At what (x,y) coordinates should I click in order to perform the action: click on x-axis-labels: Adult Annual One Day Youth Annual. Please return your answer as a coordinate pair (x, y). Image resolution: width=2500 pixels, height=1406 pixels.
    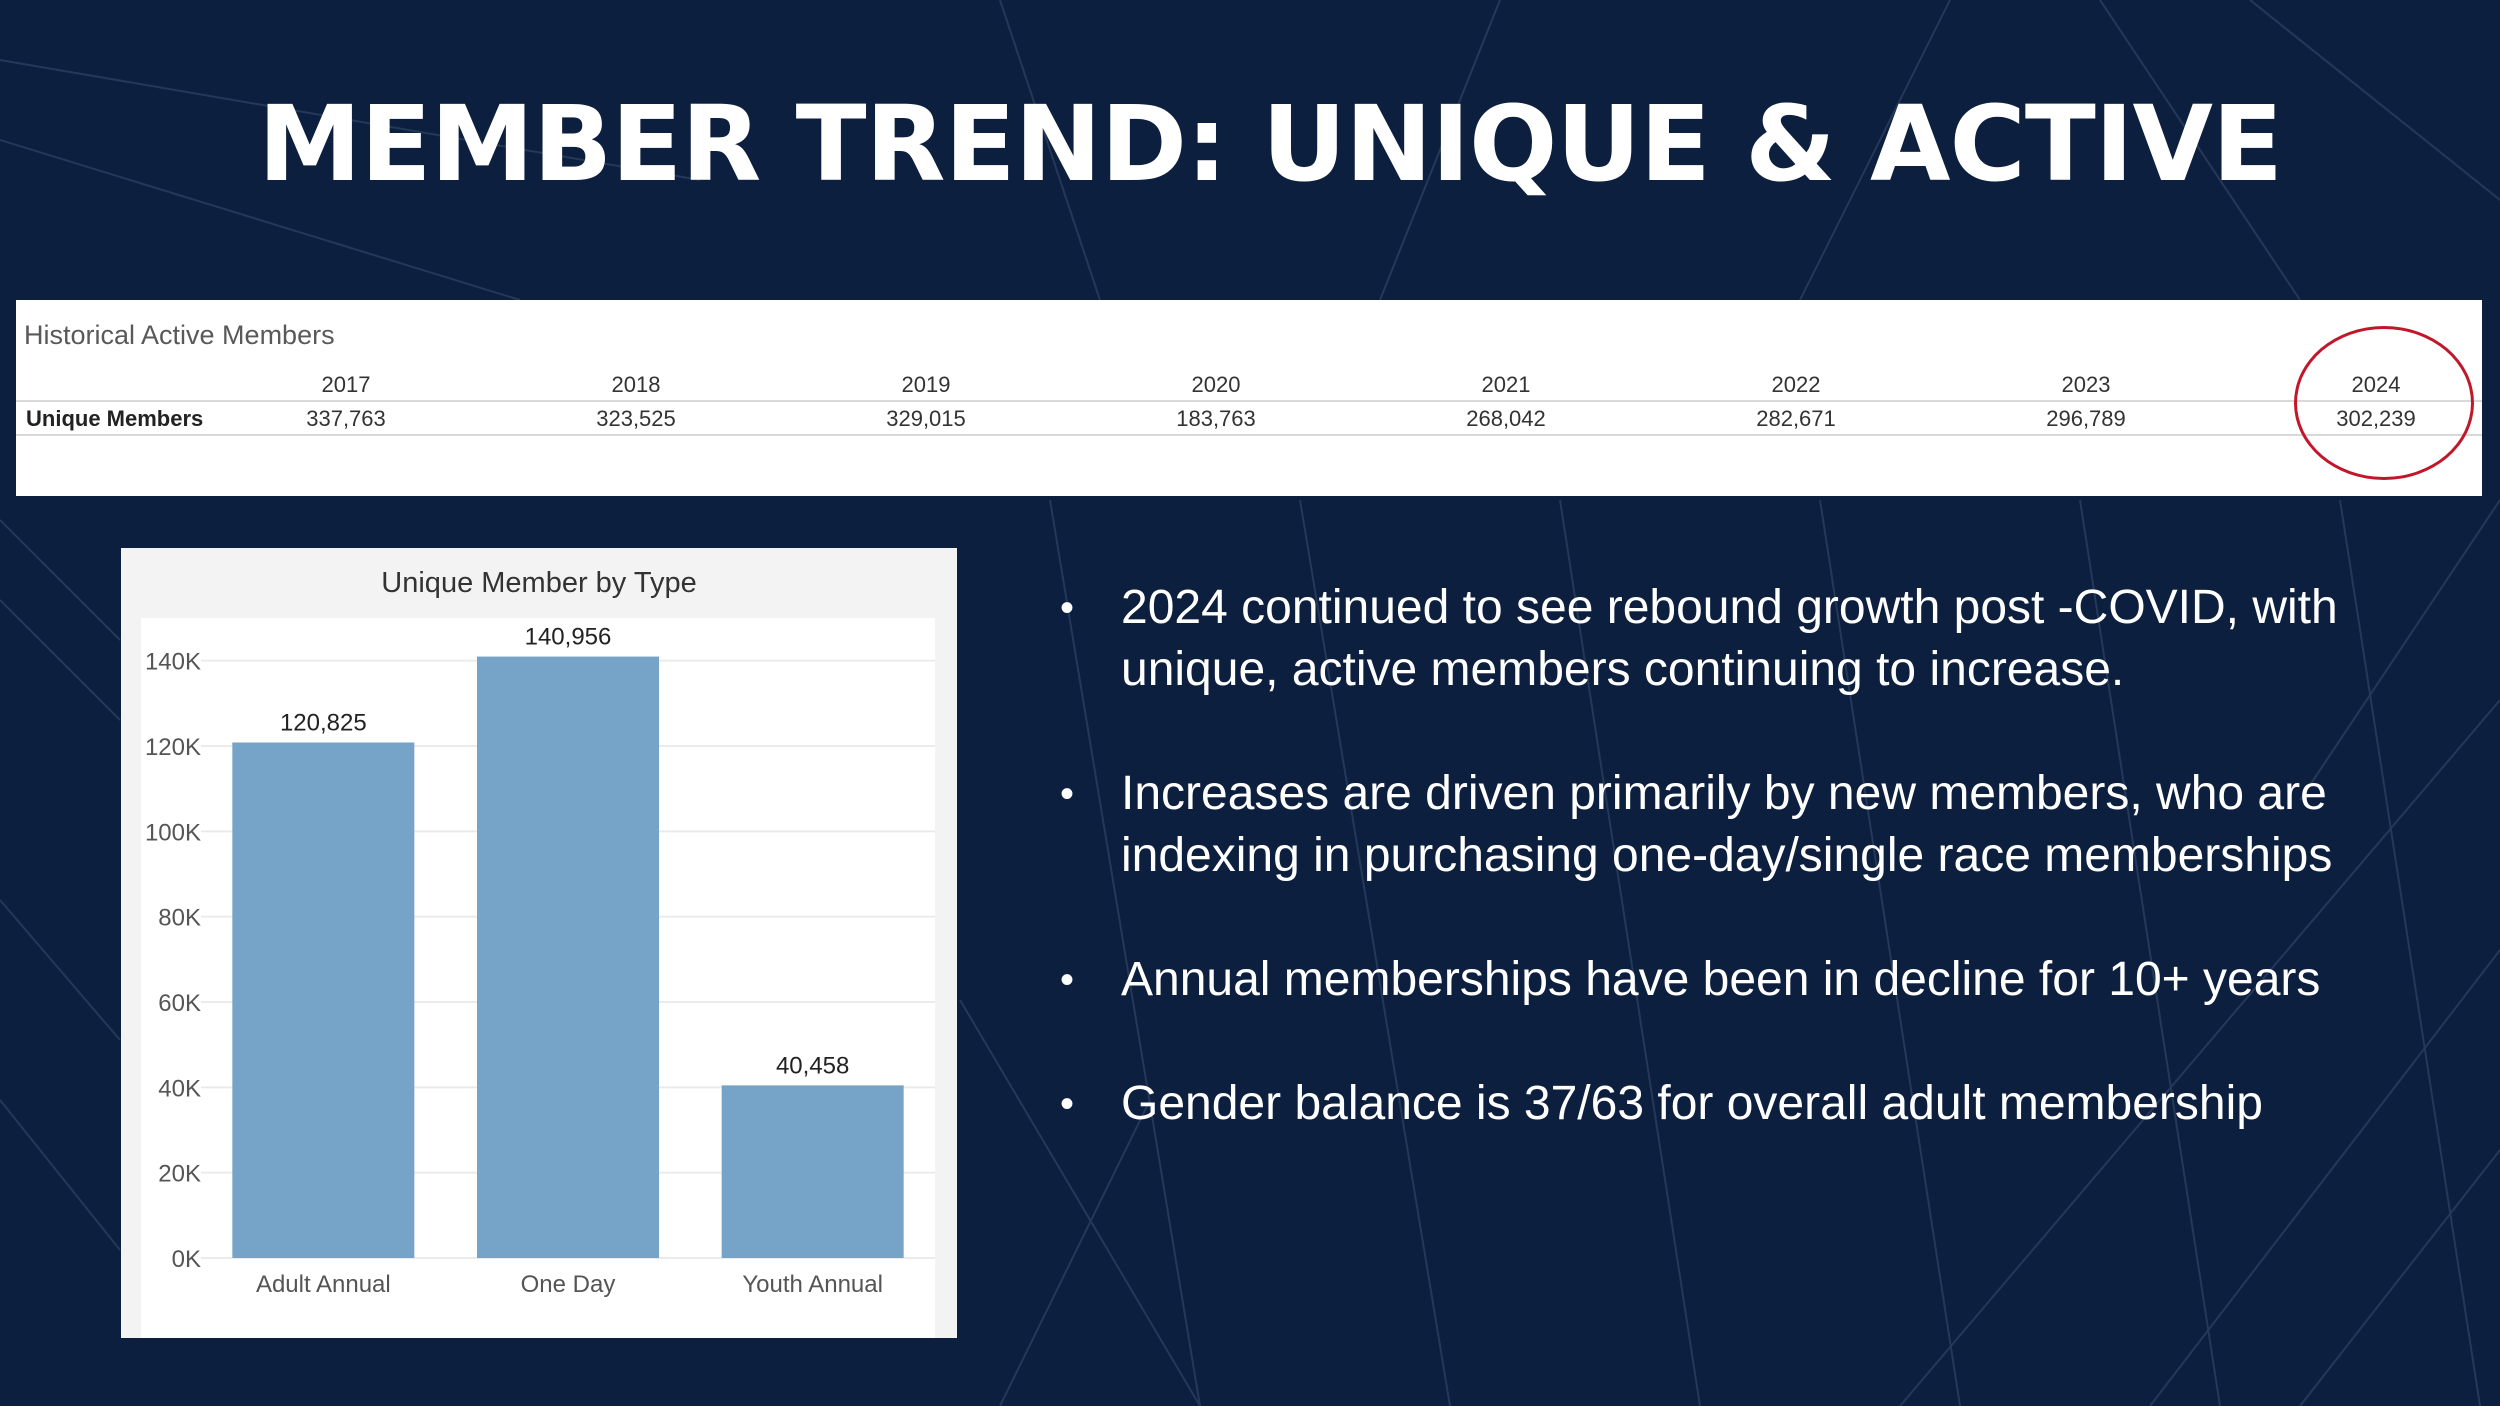
    Looking at the image, I should click on (569, 1284).